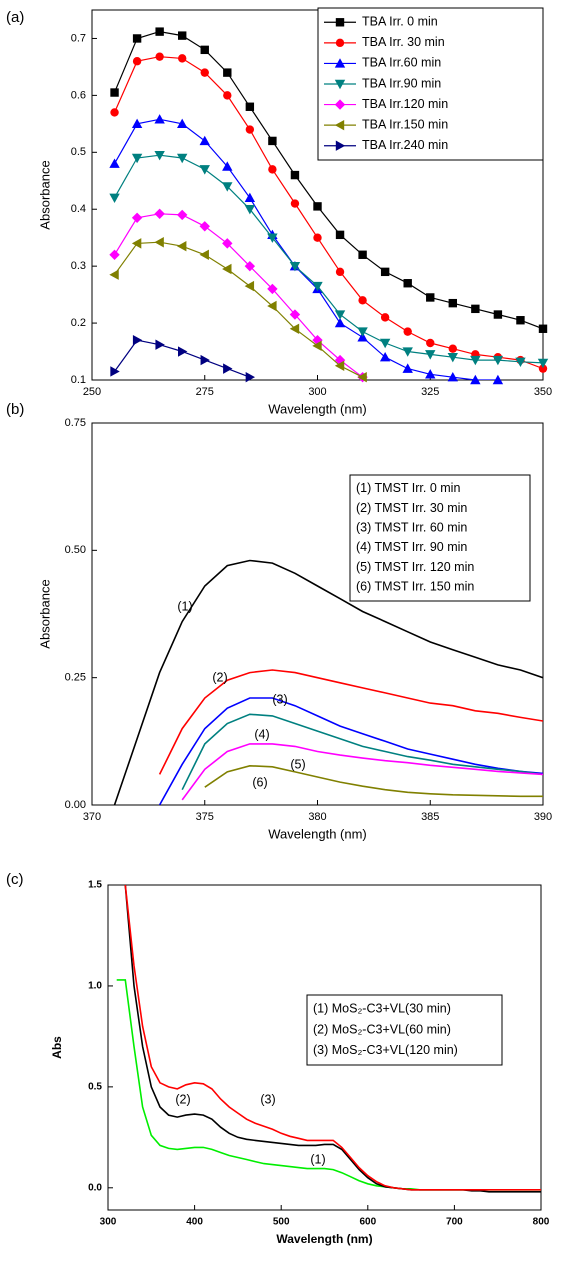 The height and width of the screenshot is (1265, 568). What do you see at coordinates (95, 1087) in the screenshot?
I see `y-tick-label: 0.5` at bounding box center [95, 1087].